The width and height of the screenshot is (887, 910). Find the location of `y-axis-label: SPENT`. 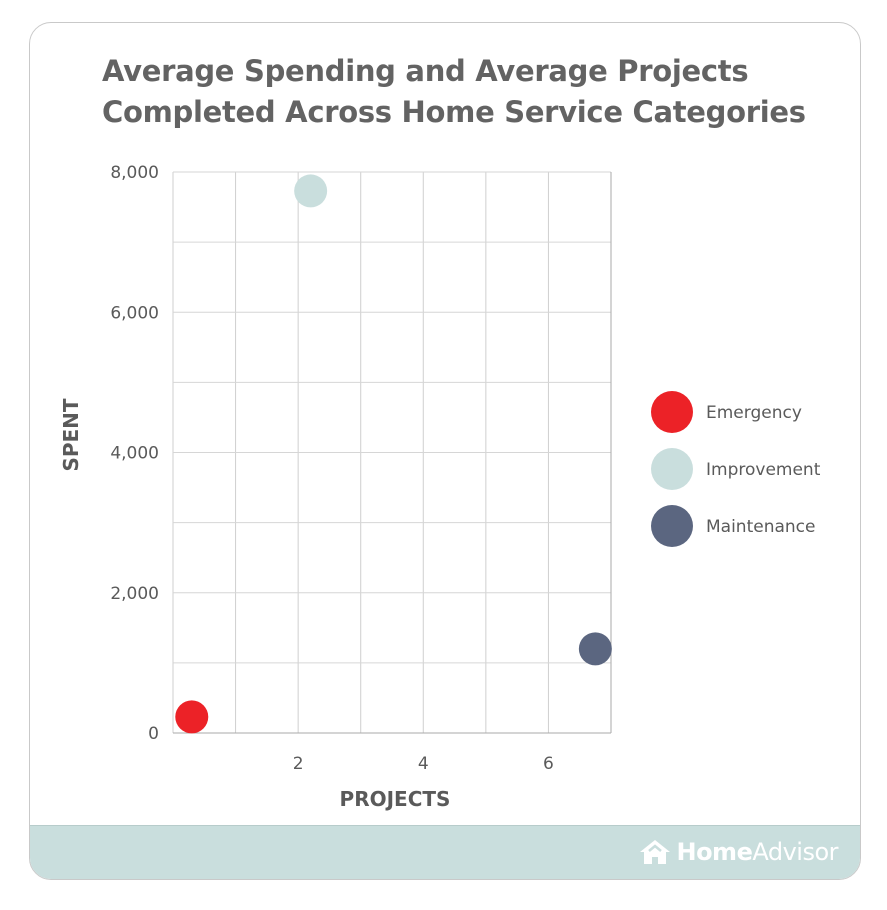

y-axis-label: SPENT is located at coordinates (71, 434).